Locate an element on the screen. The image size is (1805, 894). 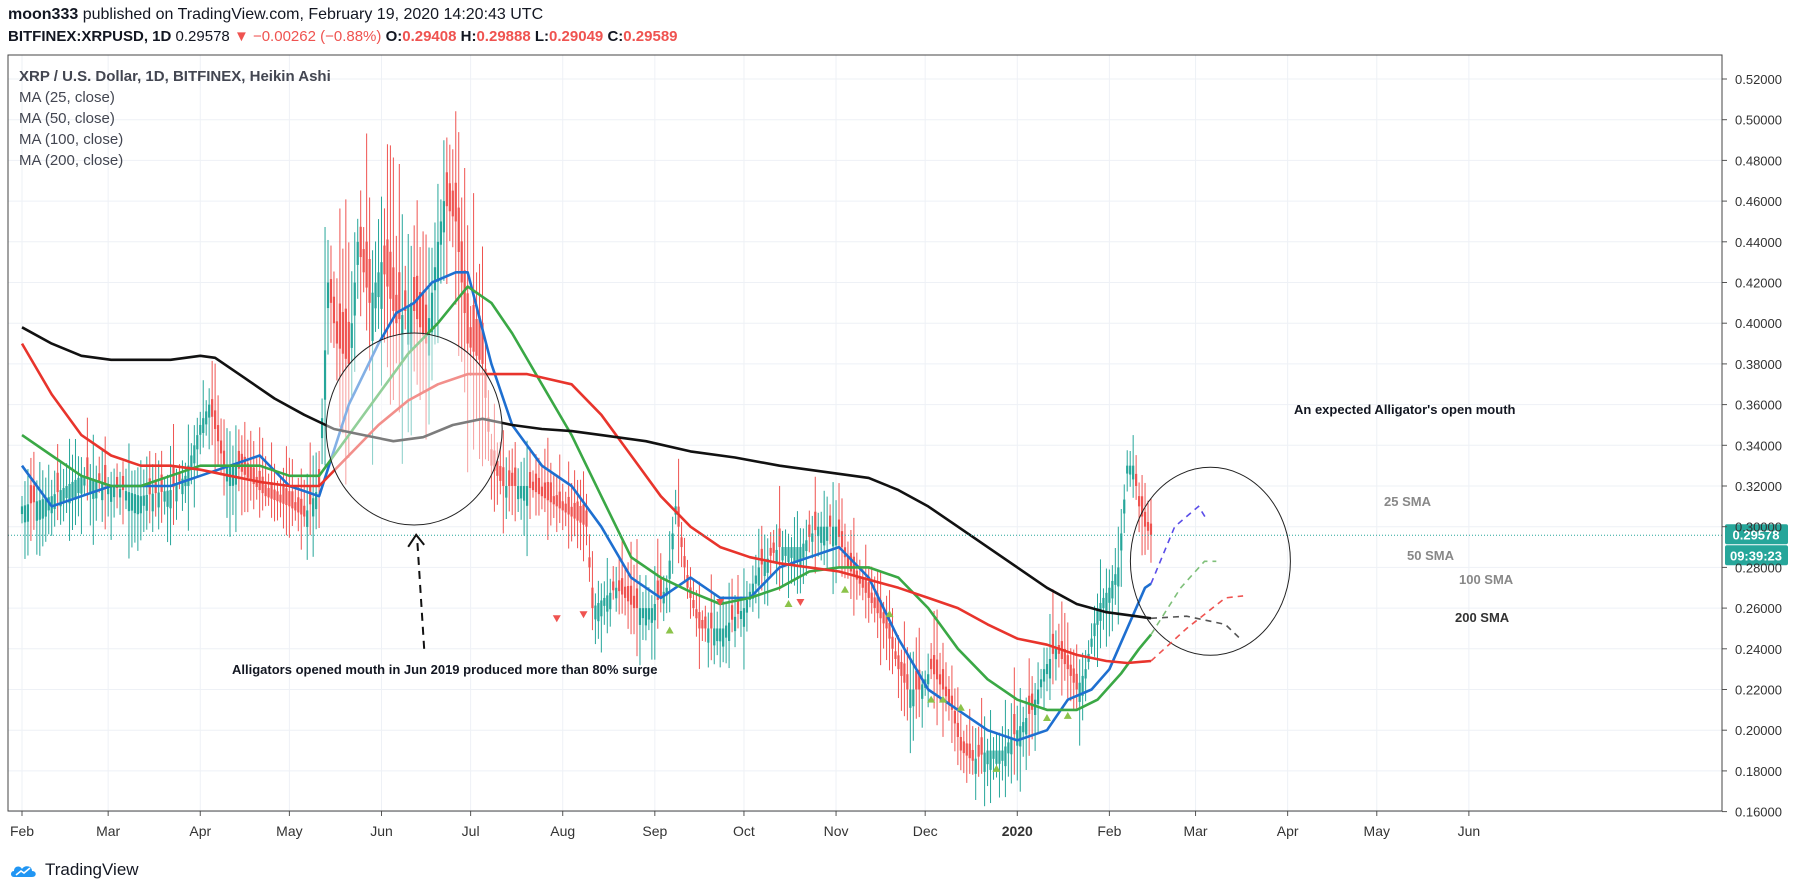
price-badge-label: 0.29578 is located at coordinates (1756, 534).